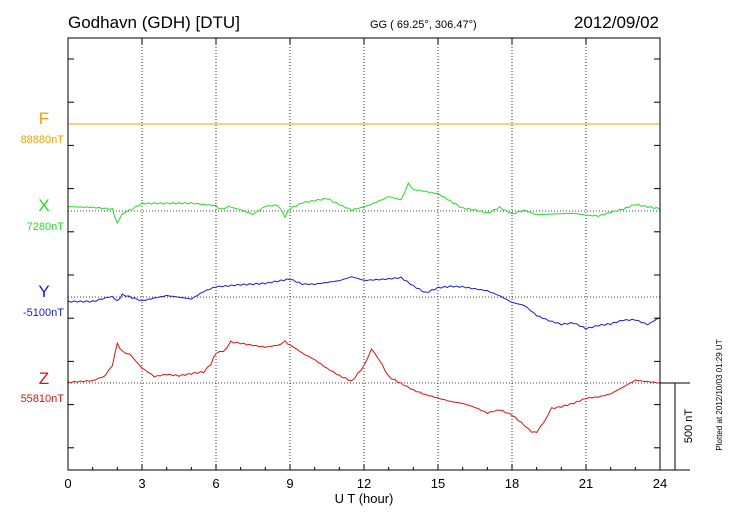 This screenshot has height=520, width=730. Describe the element at coordinates (44, 378) in the screenshot. I see `series-name-z: Z` at that location.